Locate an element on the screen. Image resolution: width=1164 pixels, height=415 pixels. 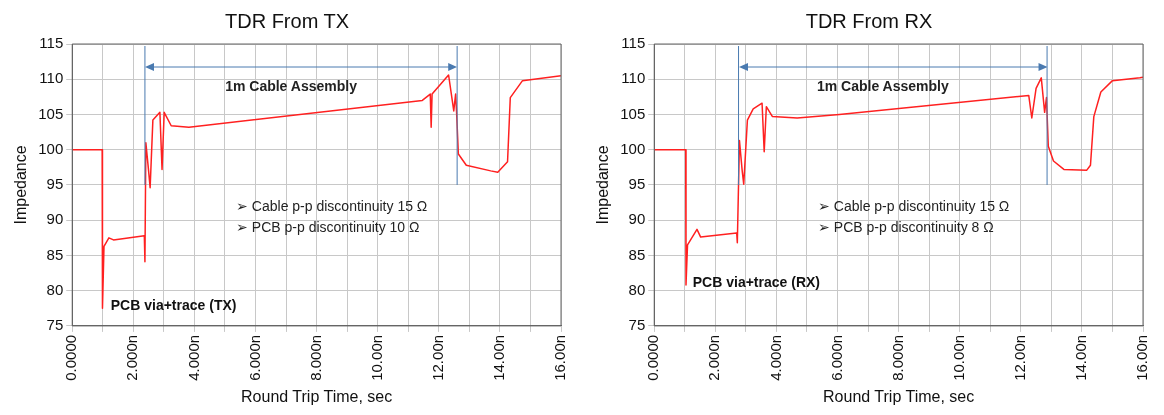
chart-title: TDR From TX is located at coordinates (287, 20).